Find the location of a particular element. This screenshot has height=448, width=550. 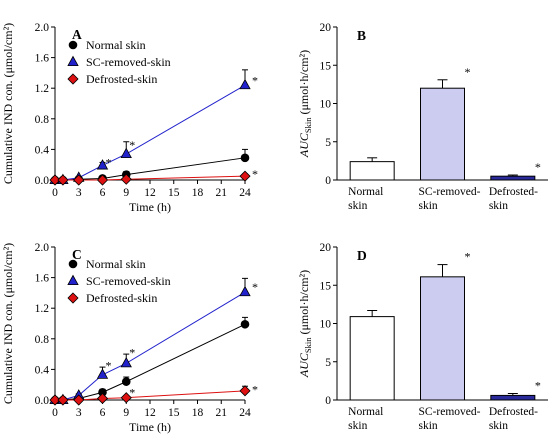

category-label: SC-removed- is located at coordinates (450, 412).